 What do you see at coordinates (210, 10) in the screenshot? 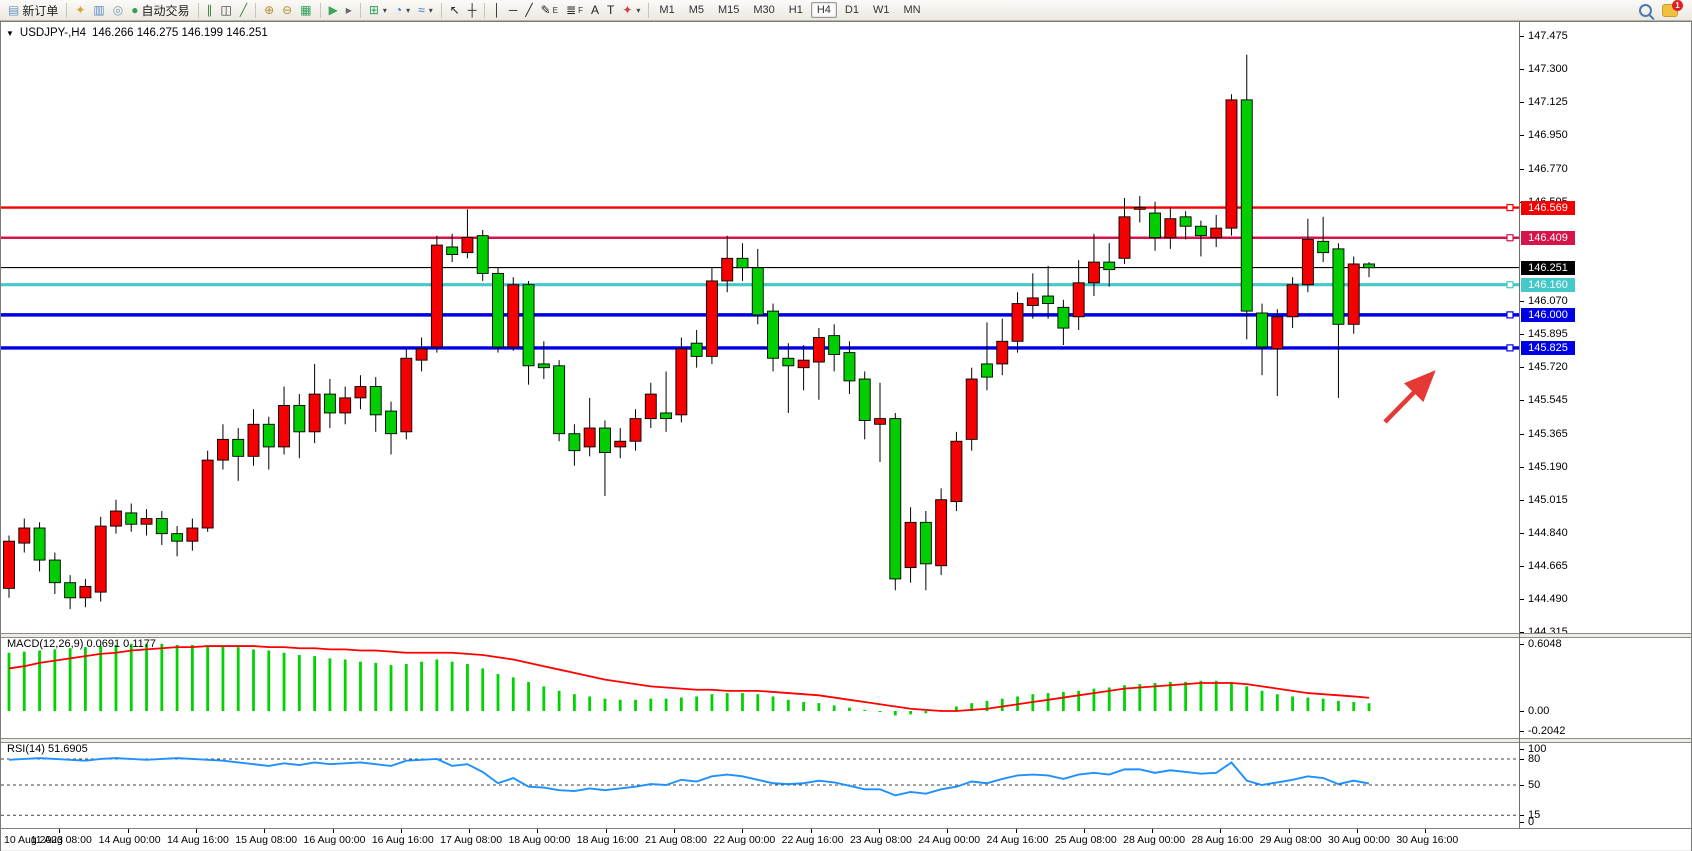
I see `bar-chart-icon: ∥` at bounding box center [210, 10].